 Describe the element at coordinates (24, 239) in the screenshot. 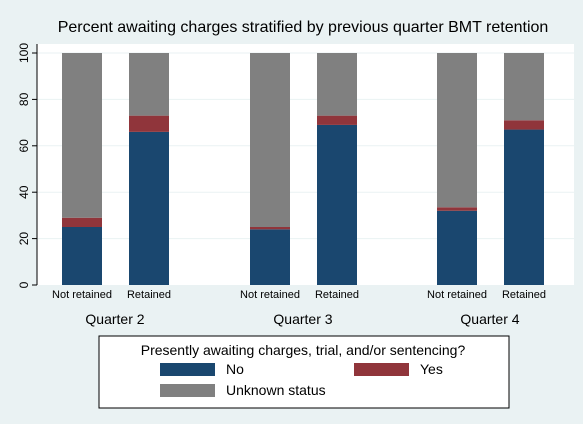

I see `y-tick-label: 20` at that location.